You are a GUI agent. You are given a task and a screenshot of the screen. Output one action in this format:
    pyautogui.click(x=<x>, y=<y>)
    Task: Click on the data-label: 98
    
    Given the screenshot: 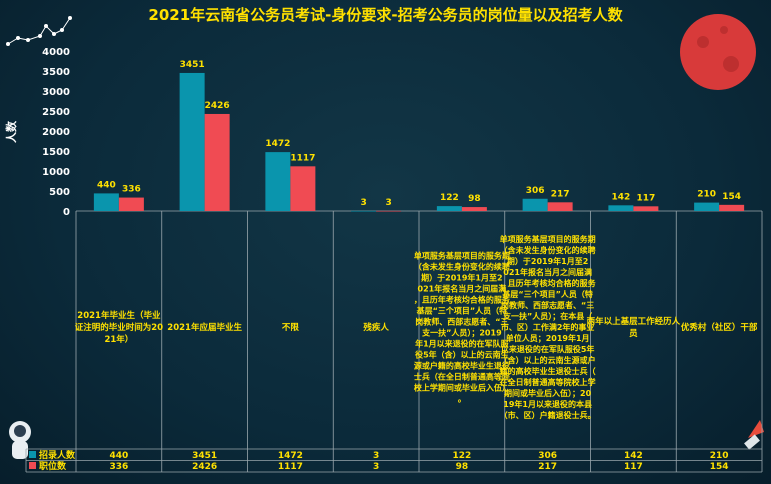 What is the action you would take?
    pyautogui.click(x=474, y=199)
    